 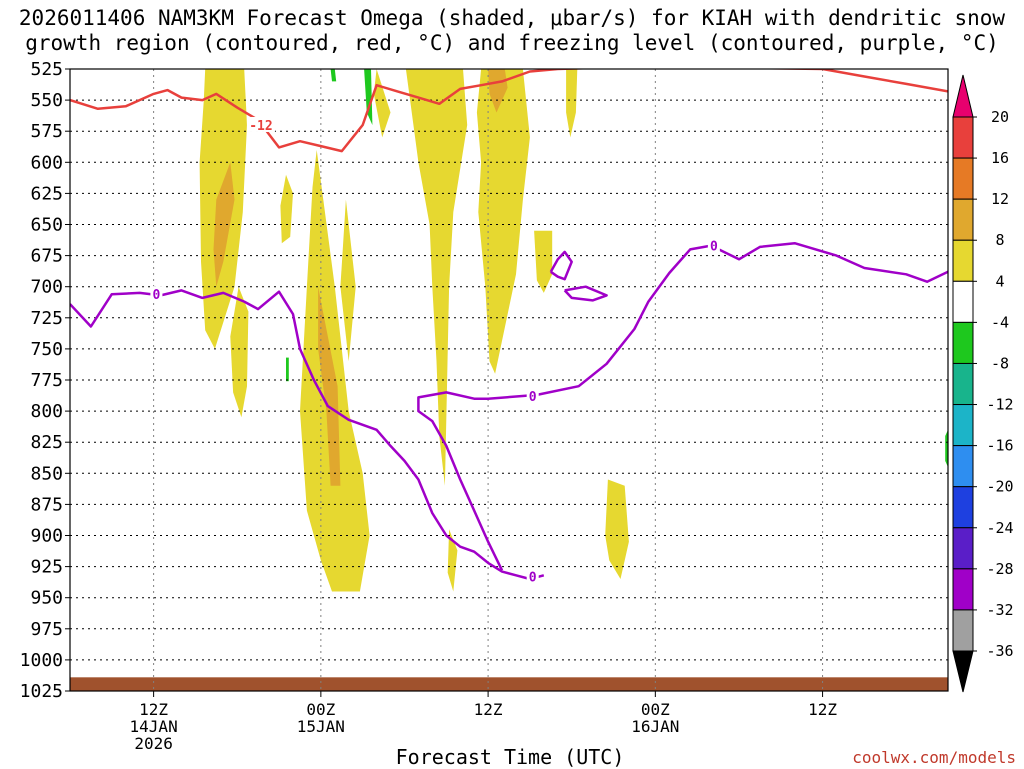 What do you see at coordinates (46, 100) in the screenshot?
I see `y-tick-label-550: 550` at bounding box center [46, 100].